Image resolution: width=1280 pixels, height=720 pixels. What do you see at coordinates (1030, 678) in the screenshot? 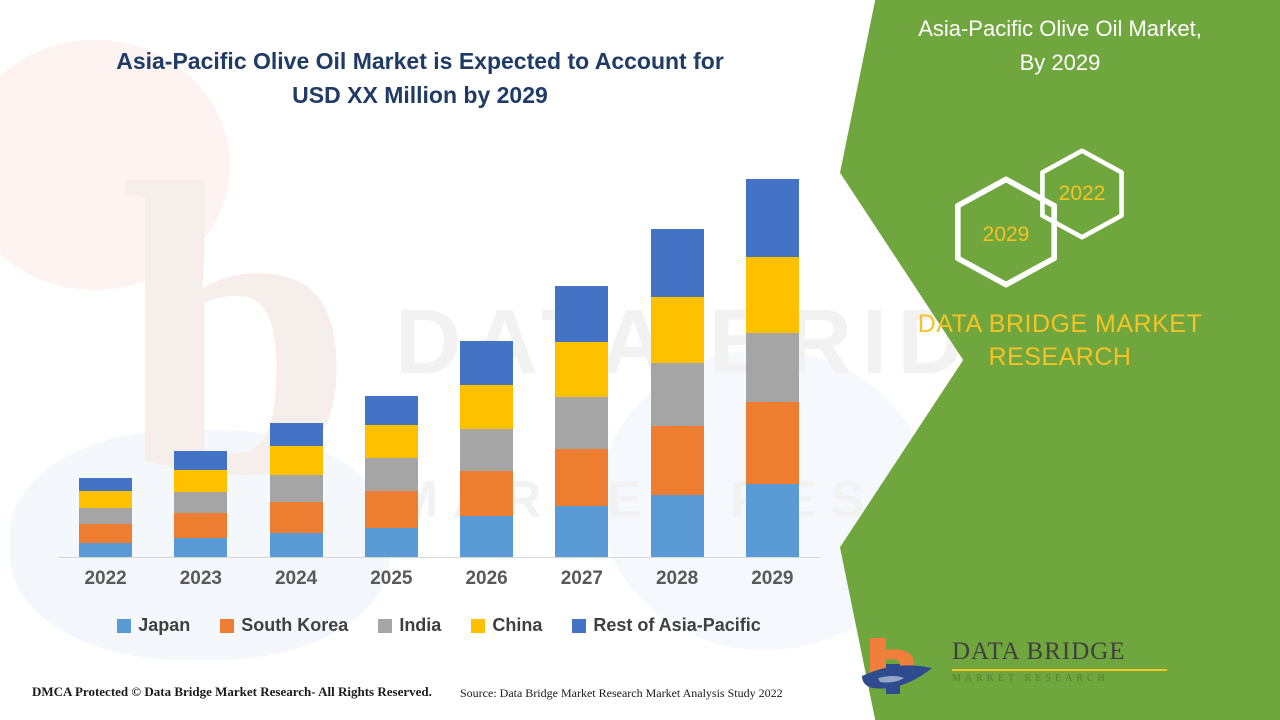
I see `logo-text-sub: MARKET RESEARCH` at bounding box center [1030, 678].